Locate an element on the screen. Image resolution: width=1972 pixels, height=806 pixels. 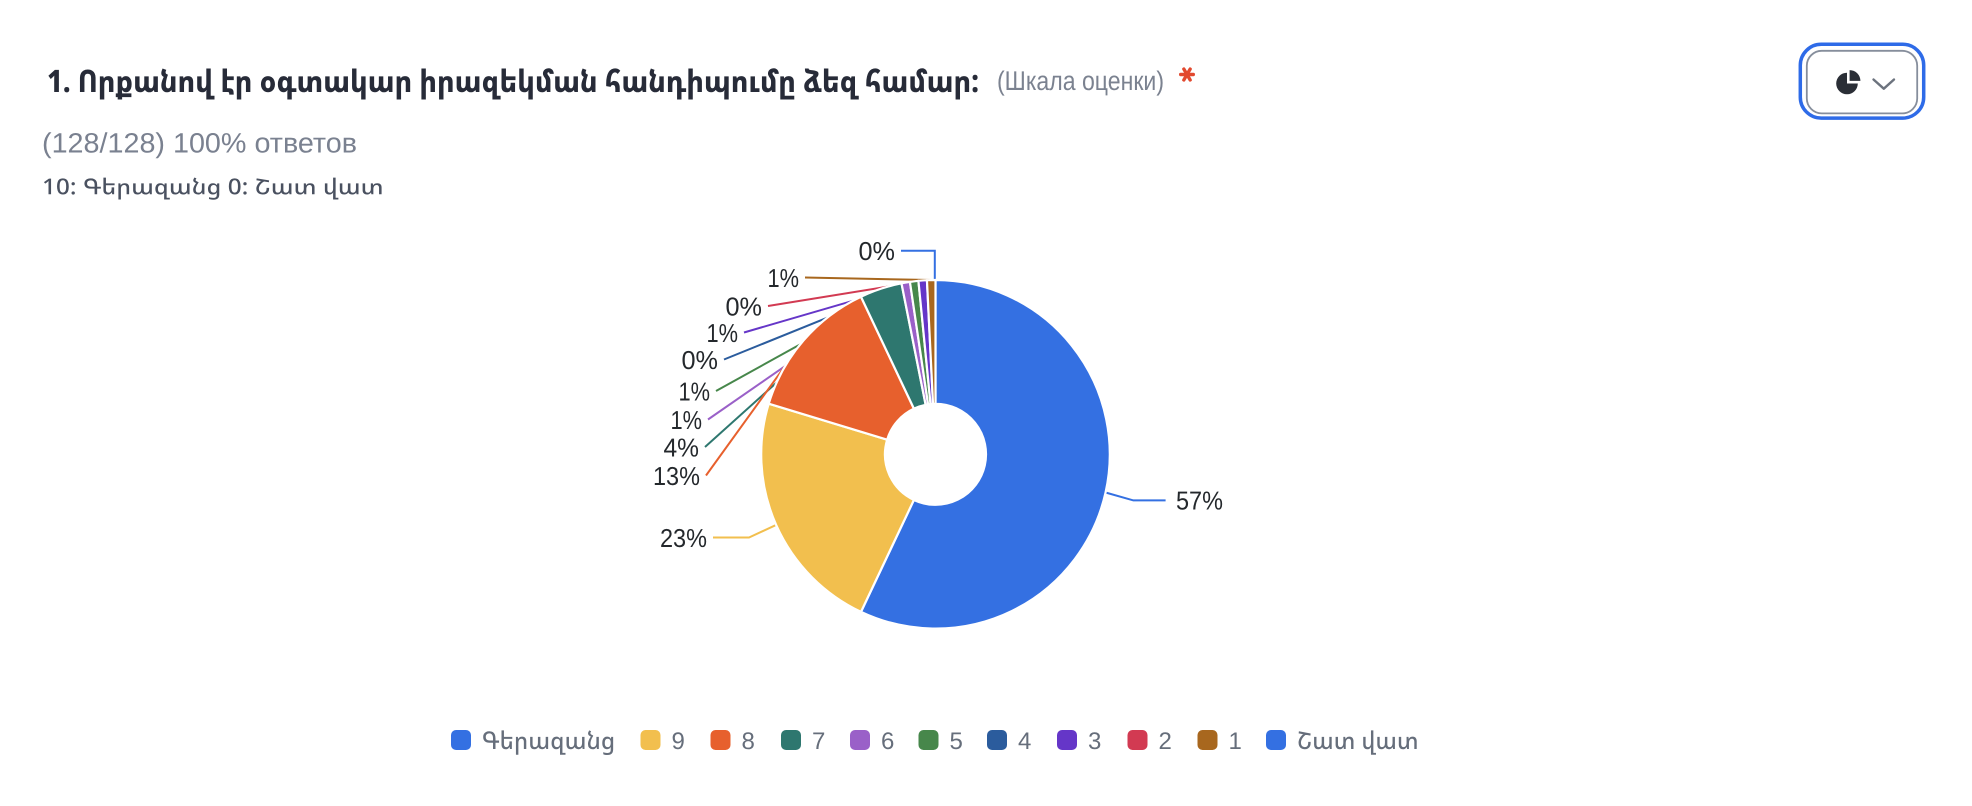
svg-text: 2 is located at coordinates (1165, 741).